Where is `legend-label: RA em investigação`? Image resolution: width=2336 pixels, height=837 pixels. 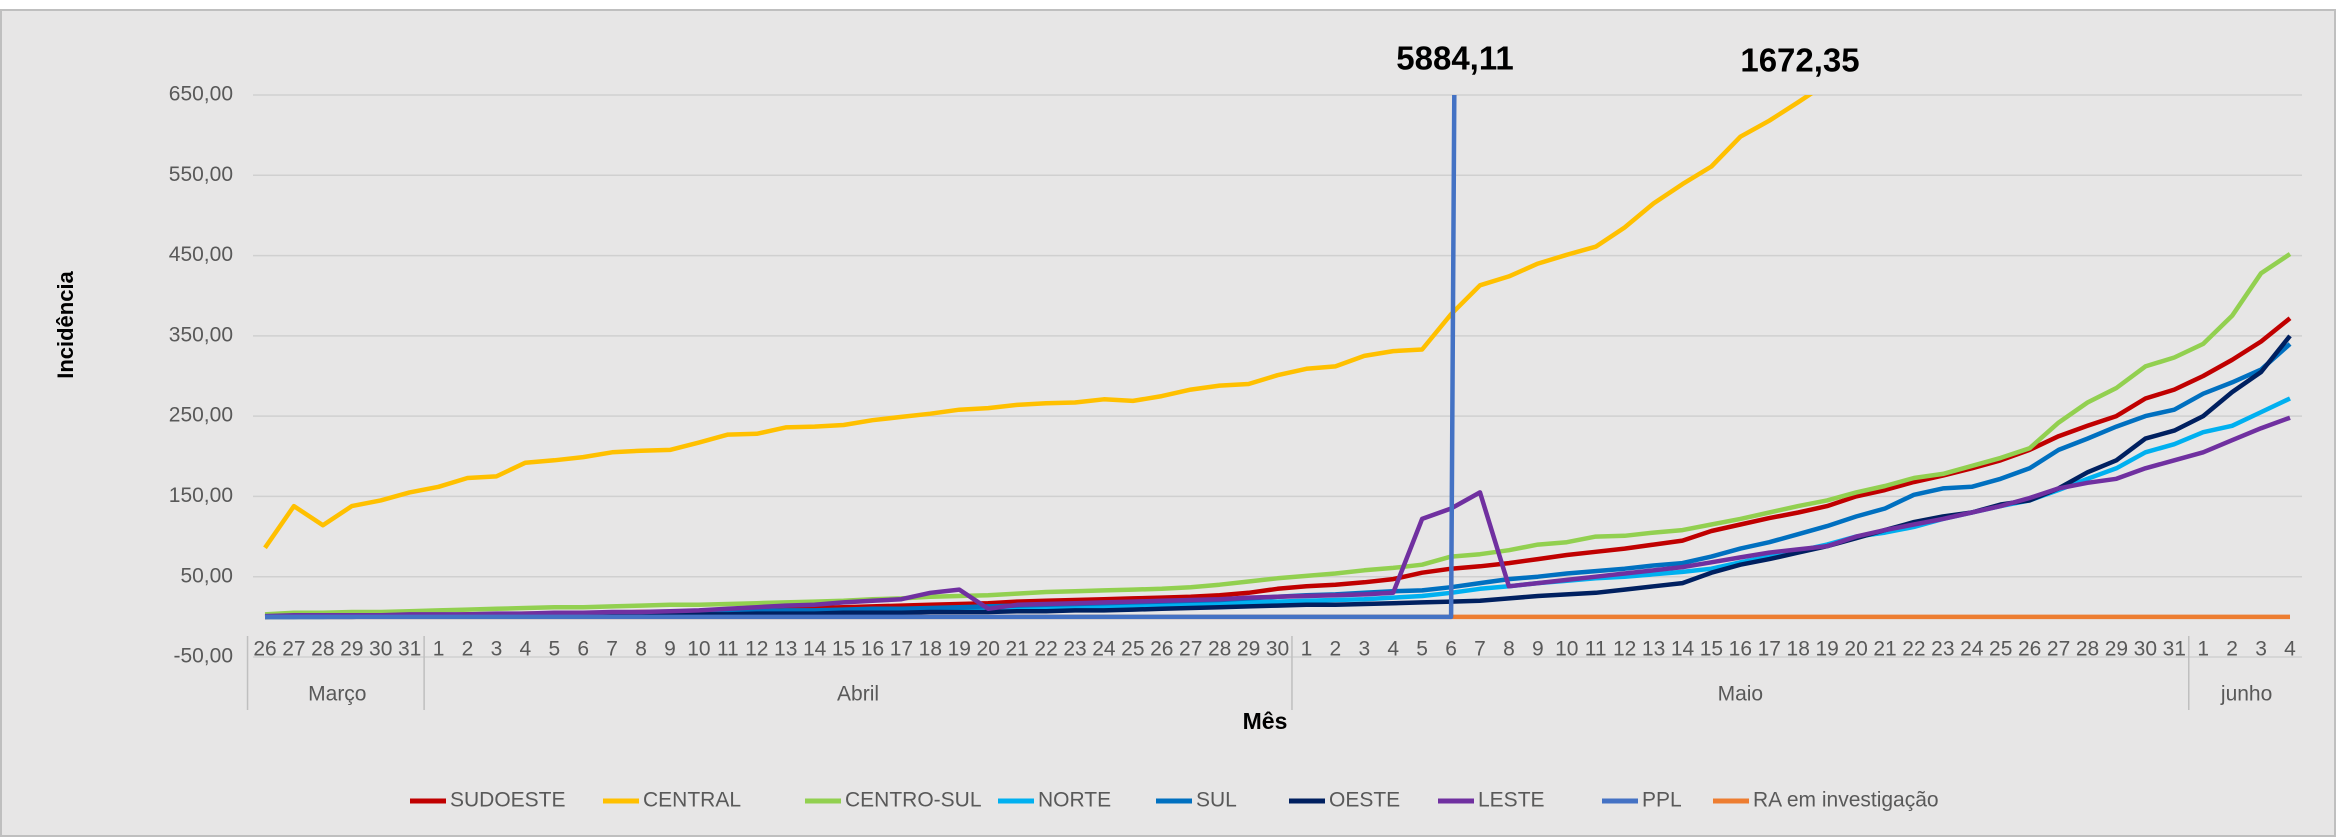
legend-label: RA em investigação is located at coordinates (1846, 800).